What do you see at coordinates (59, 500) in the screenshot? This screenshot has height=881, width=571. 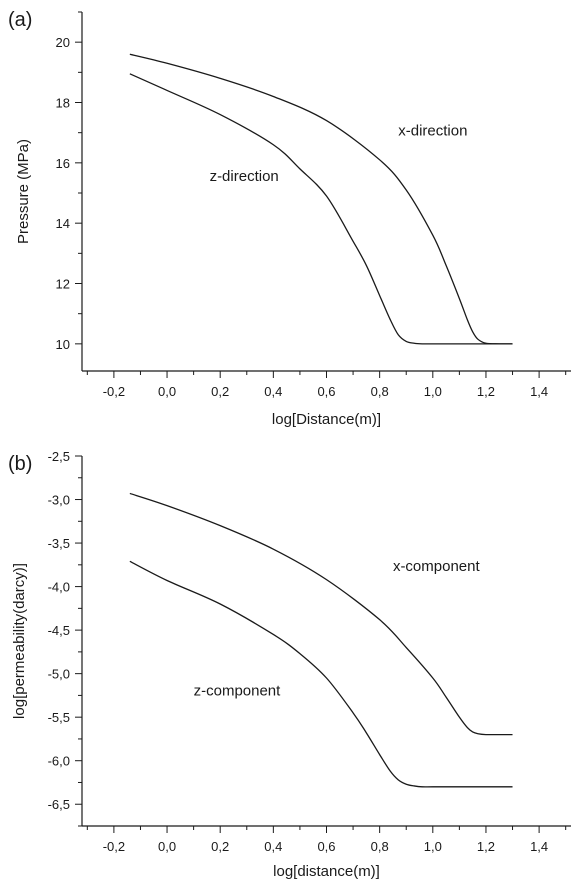 I see `y-tick-label: -3,0` at bounding box center [59, 500].